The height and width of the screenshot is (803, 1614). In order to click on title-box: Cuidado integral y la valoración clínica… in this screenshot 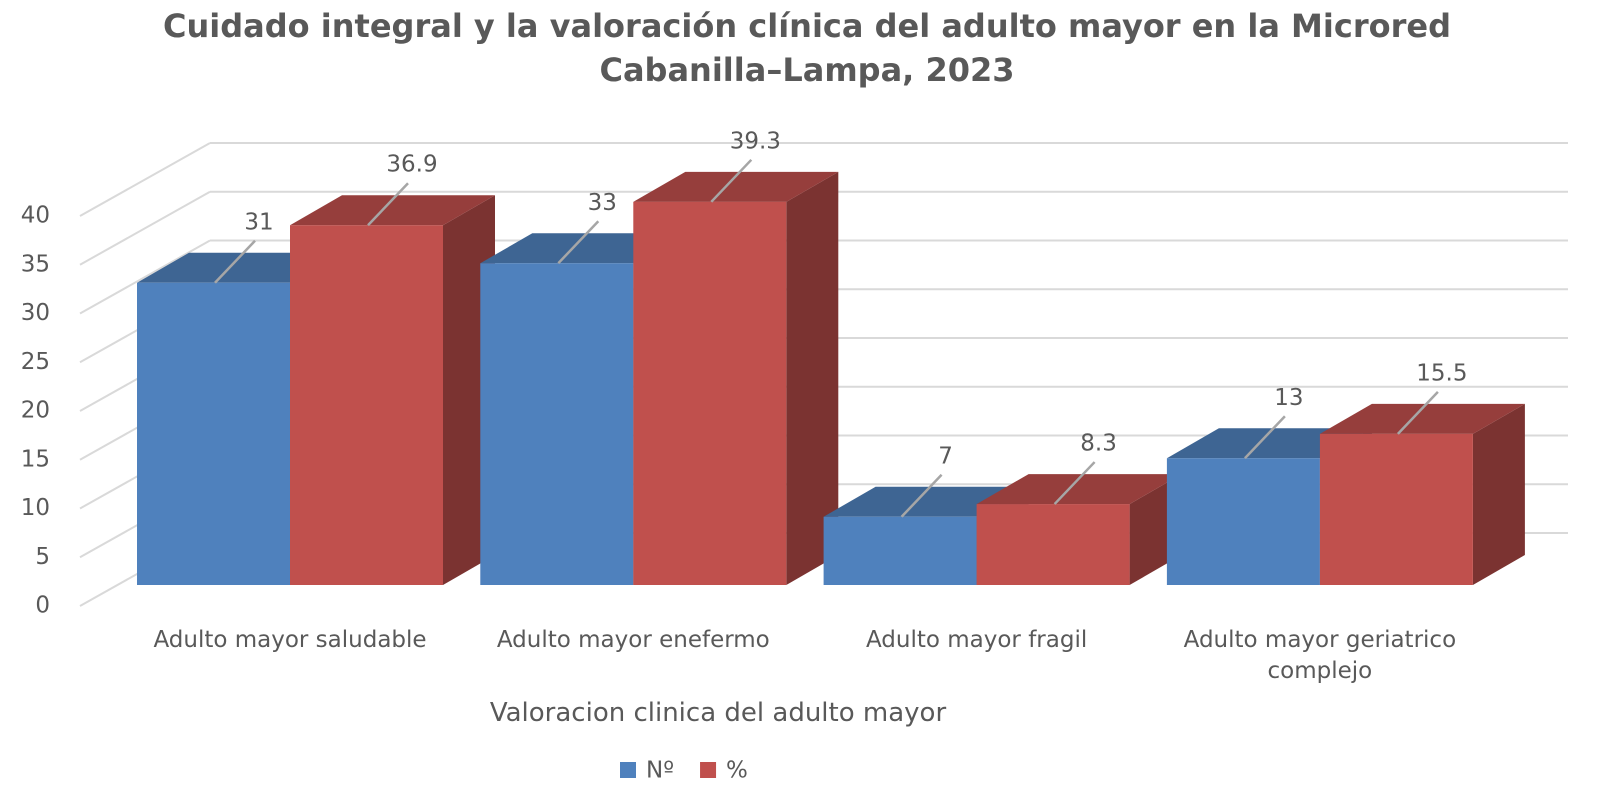, I will do `click(807, 48)`.